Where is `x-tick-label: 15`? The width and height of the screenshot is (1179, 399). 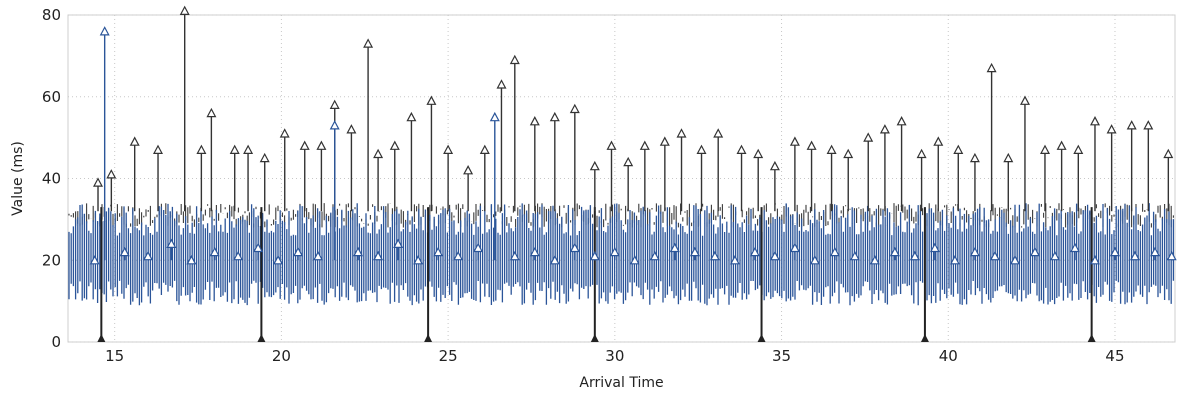
x-tick-label: 15 is located at coordinates (114, 356).